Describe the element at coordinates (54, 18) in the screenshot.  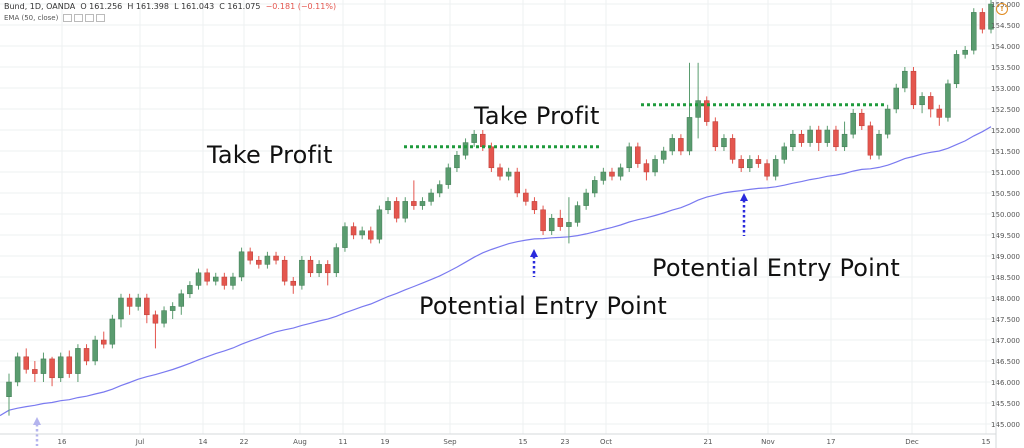
I see `indicator-legend: EMA (50, close)` at that location.